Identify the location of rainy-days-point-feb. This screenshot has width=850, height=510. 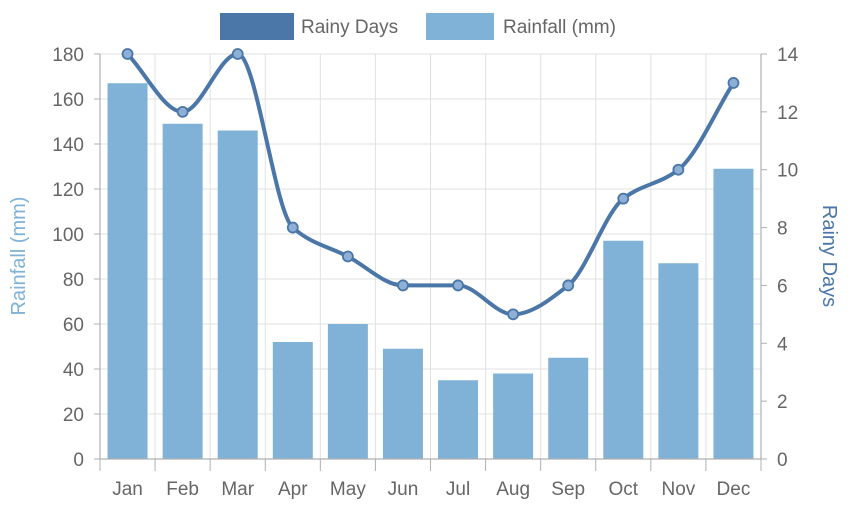
(182, 111).